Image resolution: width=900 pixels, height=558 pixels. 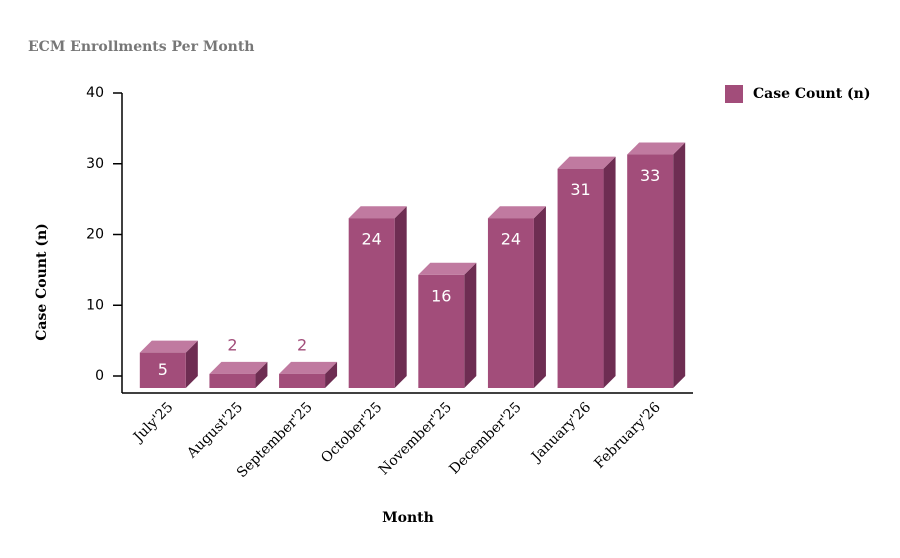 What do you see at coordinates (441, 295) in the screenshot?
I see `value-label: 16` at bounding box center [441, 295].